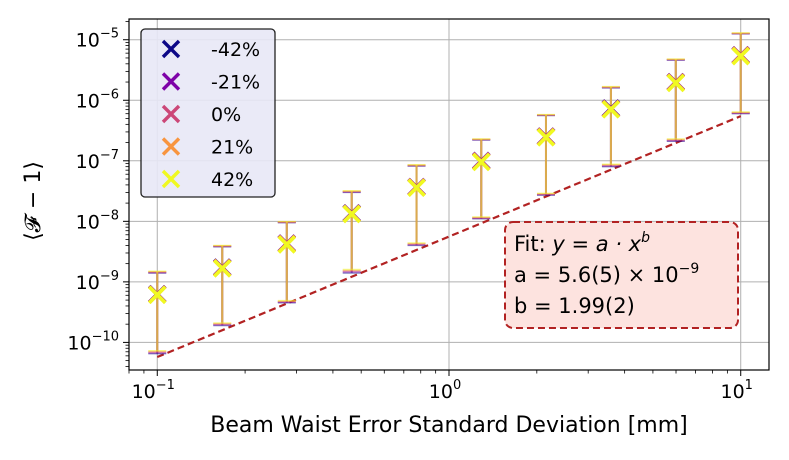 The width and height of the screenshot is (789, 460). I want to click on y-tick-label: 10⁻⁹, so click(97, 281).